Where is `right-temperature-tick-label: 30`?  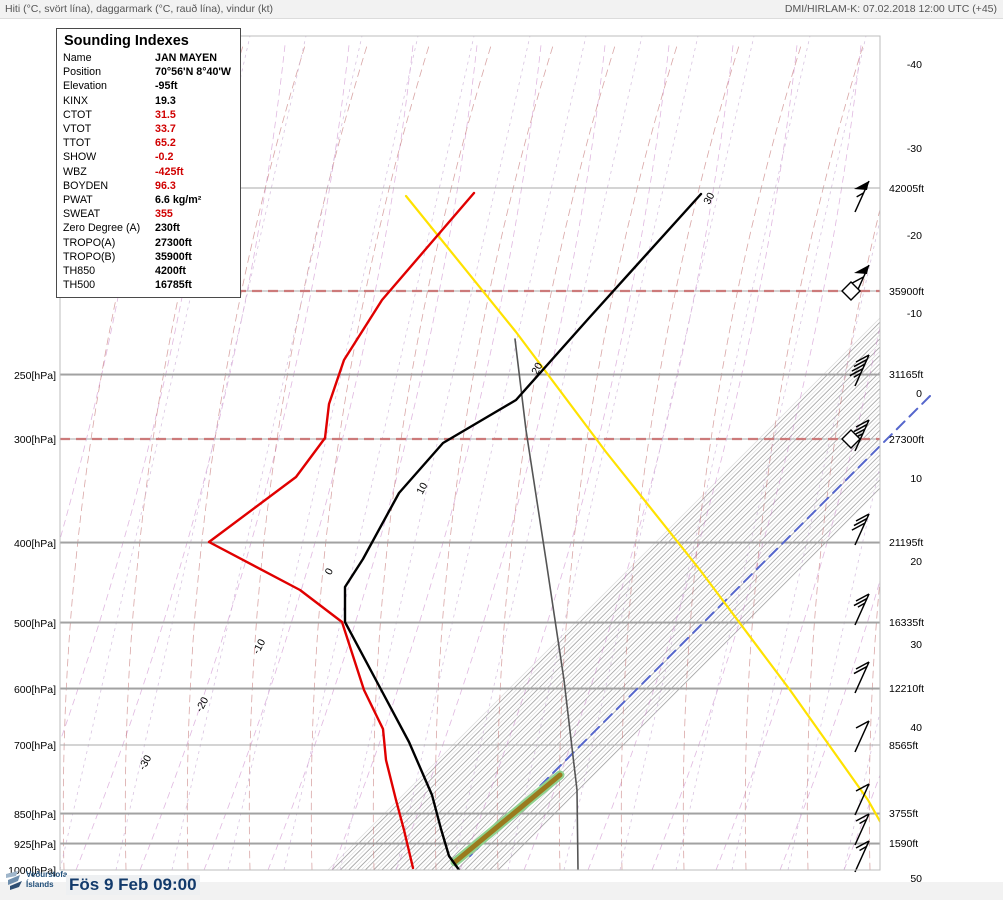
right-temperature-tick-label: 30 is located at coordinates (916, 645).